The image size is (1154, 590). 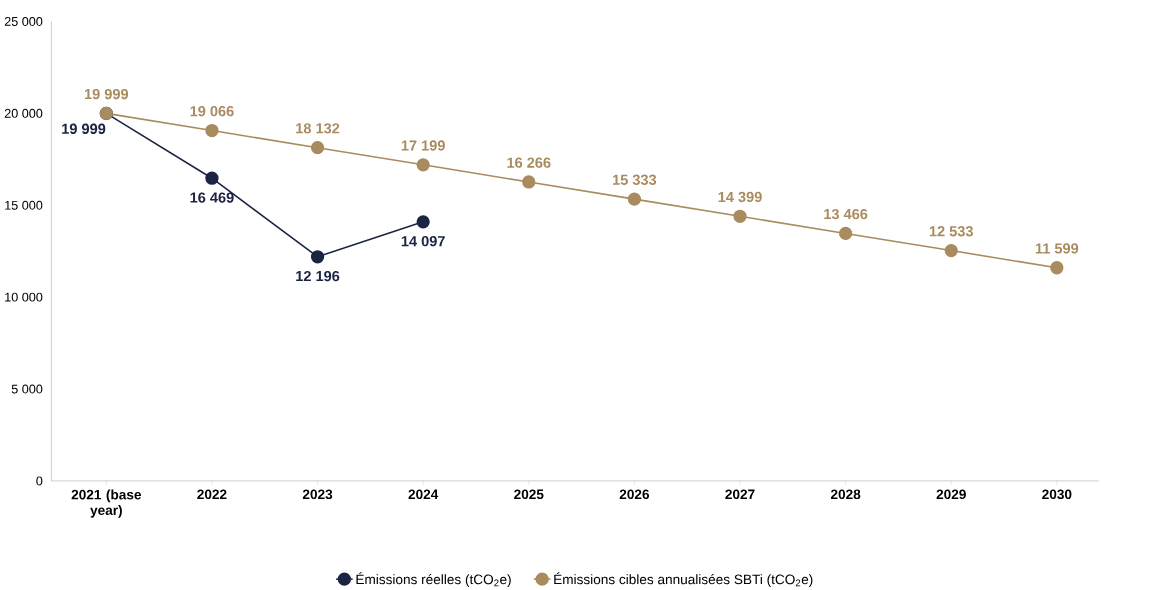 What do you see at coordinates (423, 494) in the screenshot?
I see `x-tick-label: 2024` at bounding box center [423, 494].